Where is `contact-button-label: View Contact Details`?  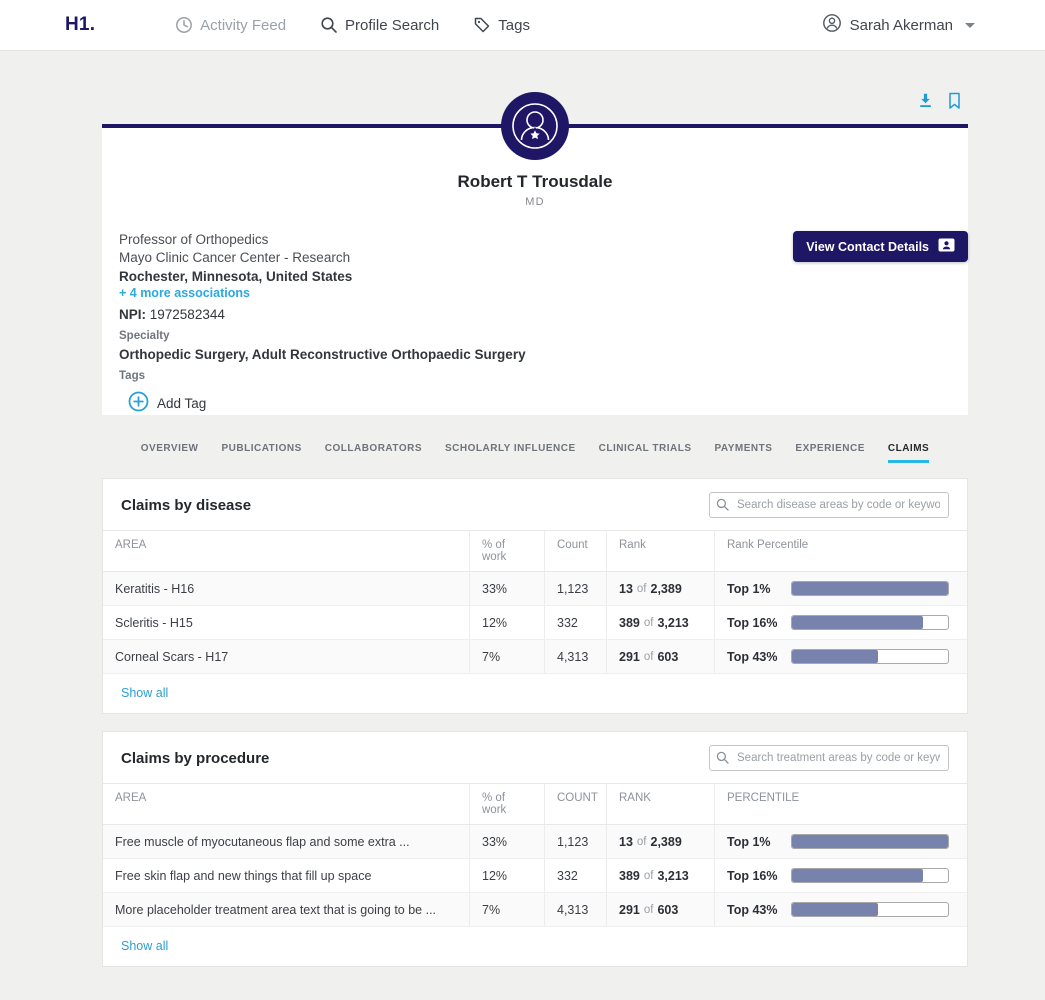
contact-button-label: View Contact Details is located at coordinates (867, 246).